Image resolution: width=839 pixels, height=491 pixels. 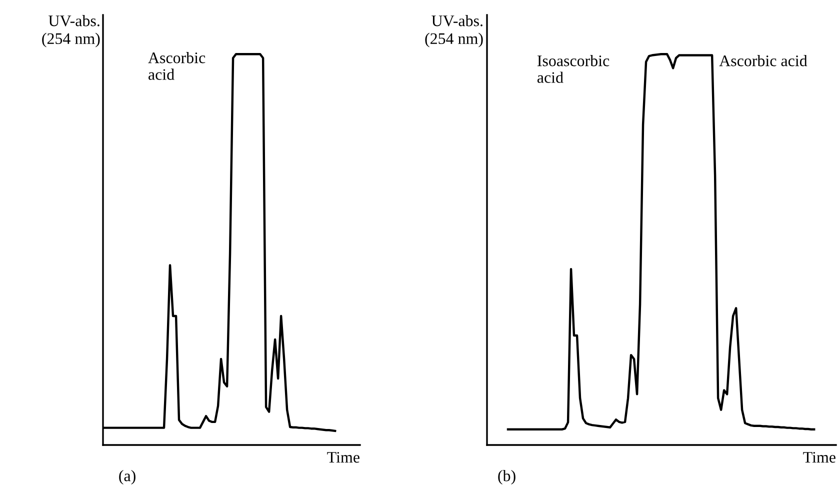 What do you see at coordinates (127, 477) in the screenshot?
I see `text: (a)` at bounding box center [127, 477].